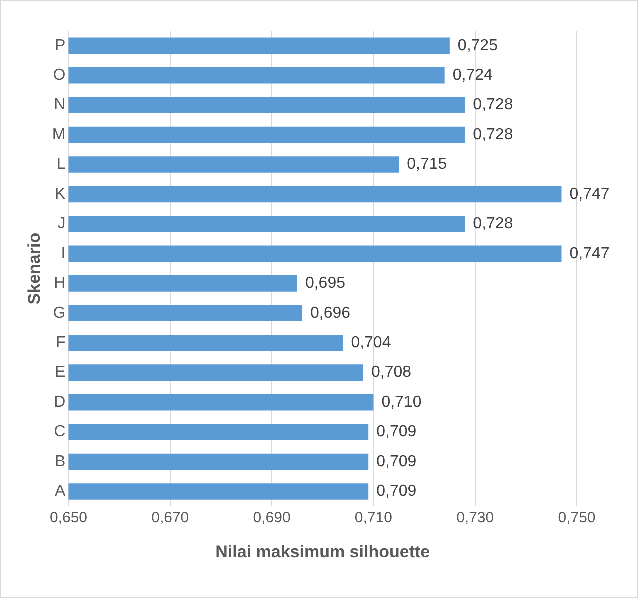 This screenshot has width=638, height=598. I want to click on data-label: 0,710, so click(402, 402).